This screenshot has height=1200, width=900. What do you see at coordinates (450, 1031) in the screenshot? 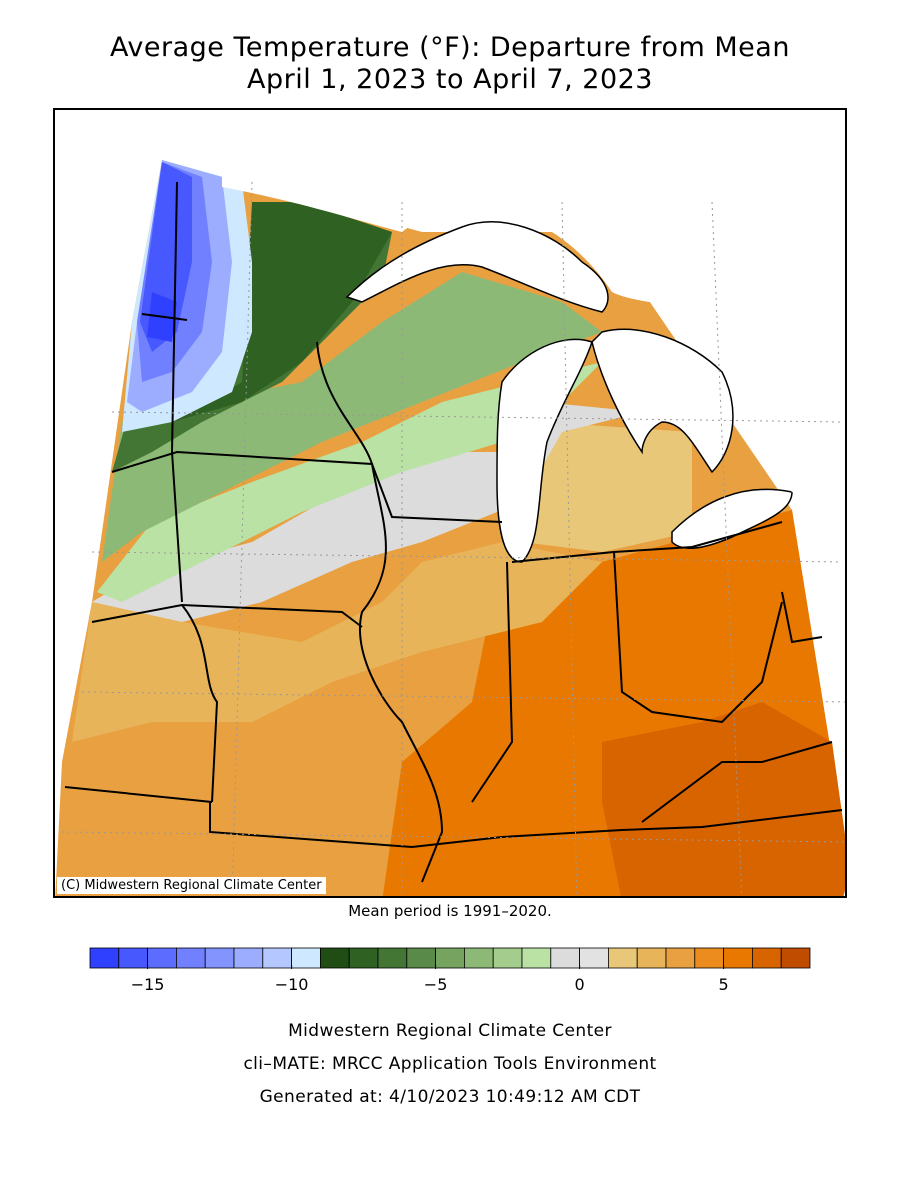
I see `footer-org: Midwestern Regional Climate Center` at bounding box center [450, 1031].